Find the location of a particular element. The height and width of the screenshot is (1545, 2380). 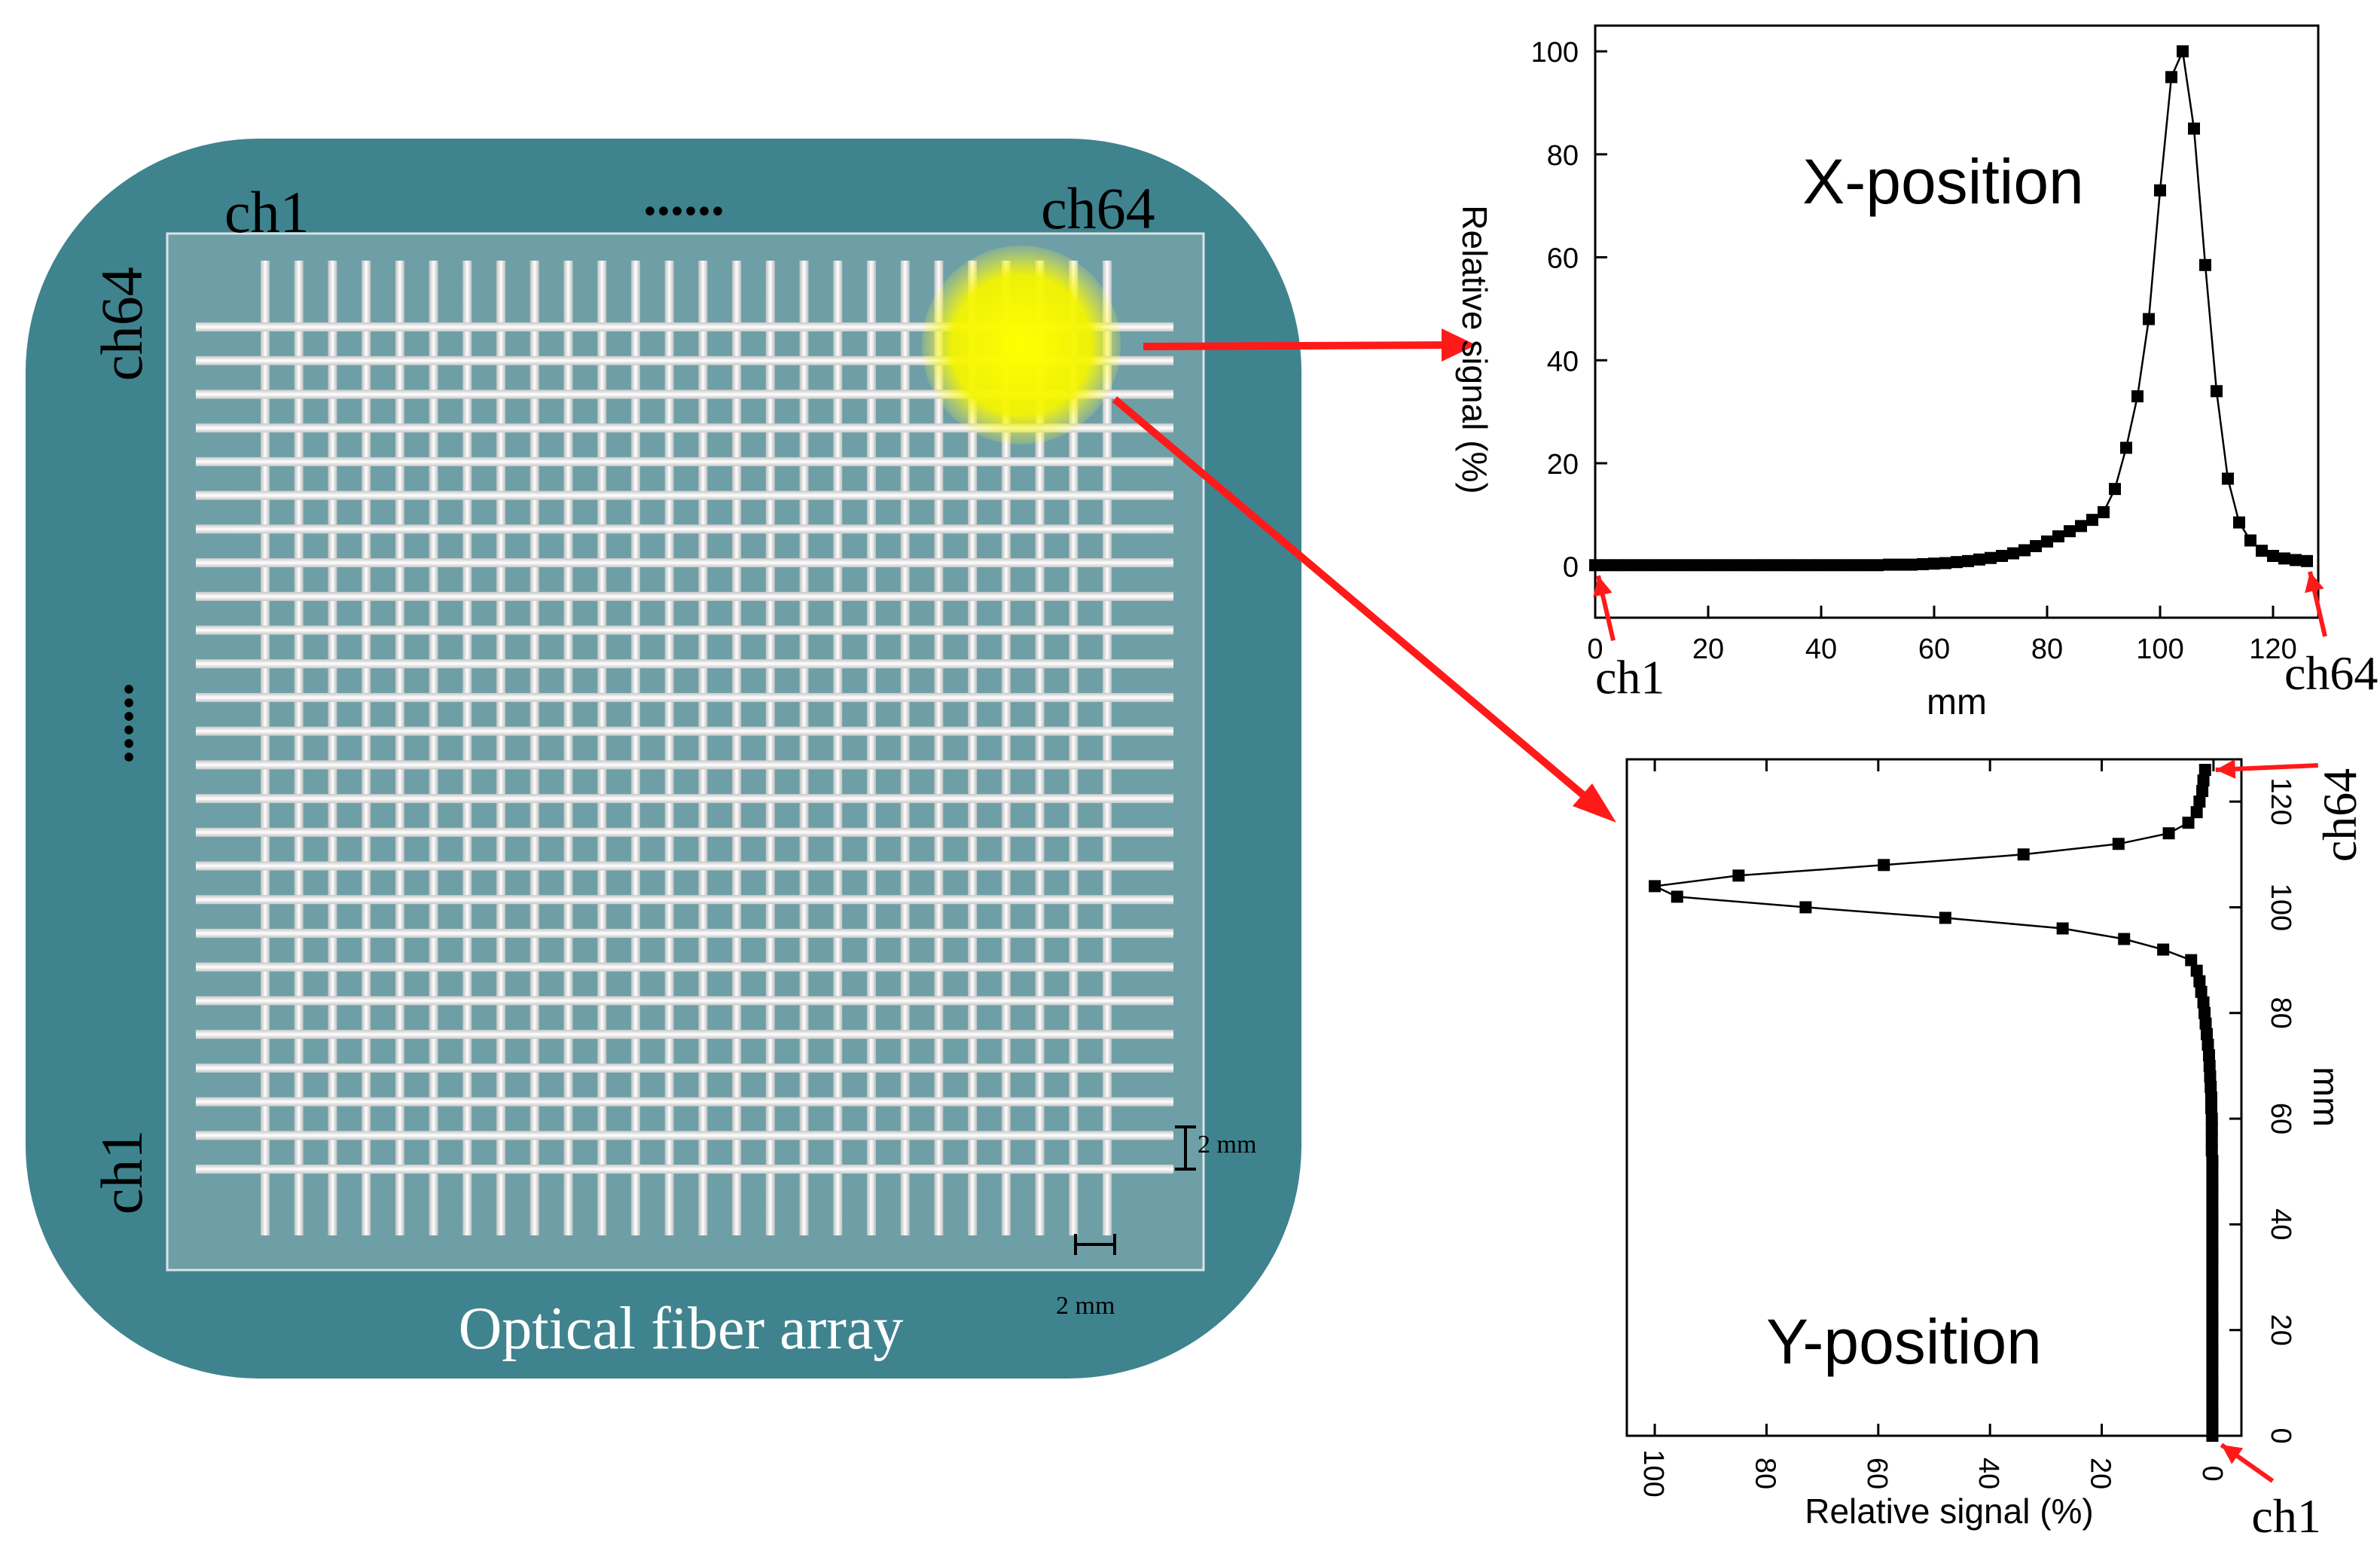

x-chart-x-axis: 0 20 40 60 80 100 120 is located at coordinates (1942, 635).